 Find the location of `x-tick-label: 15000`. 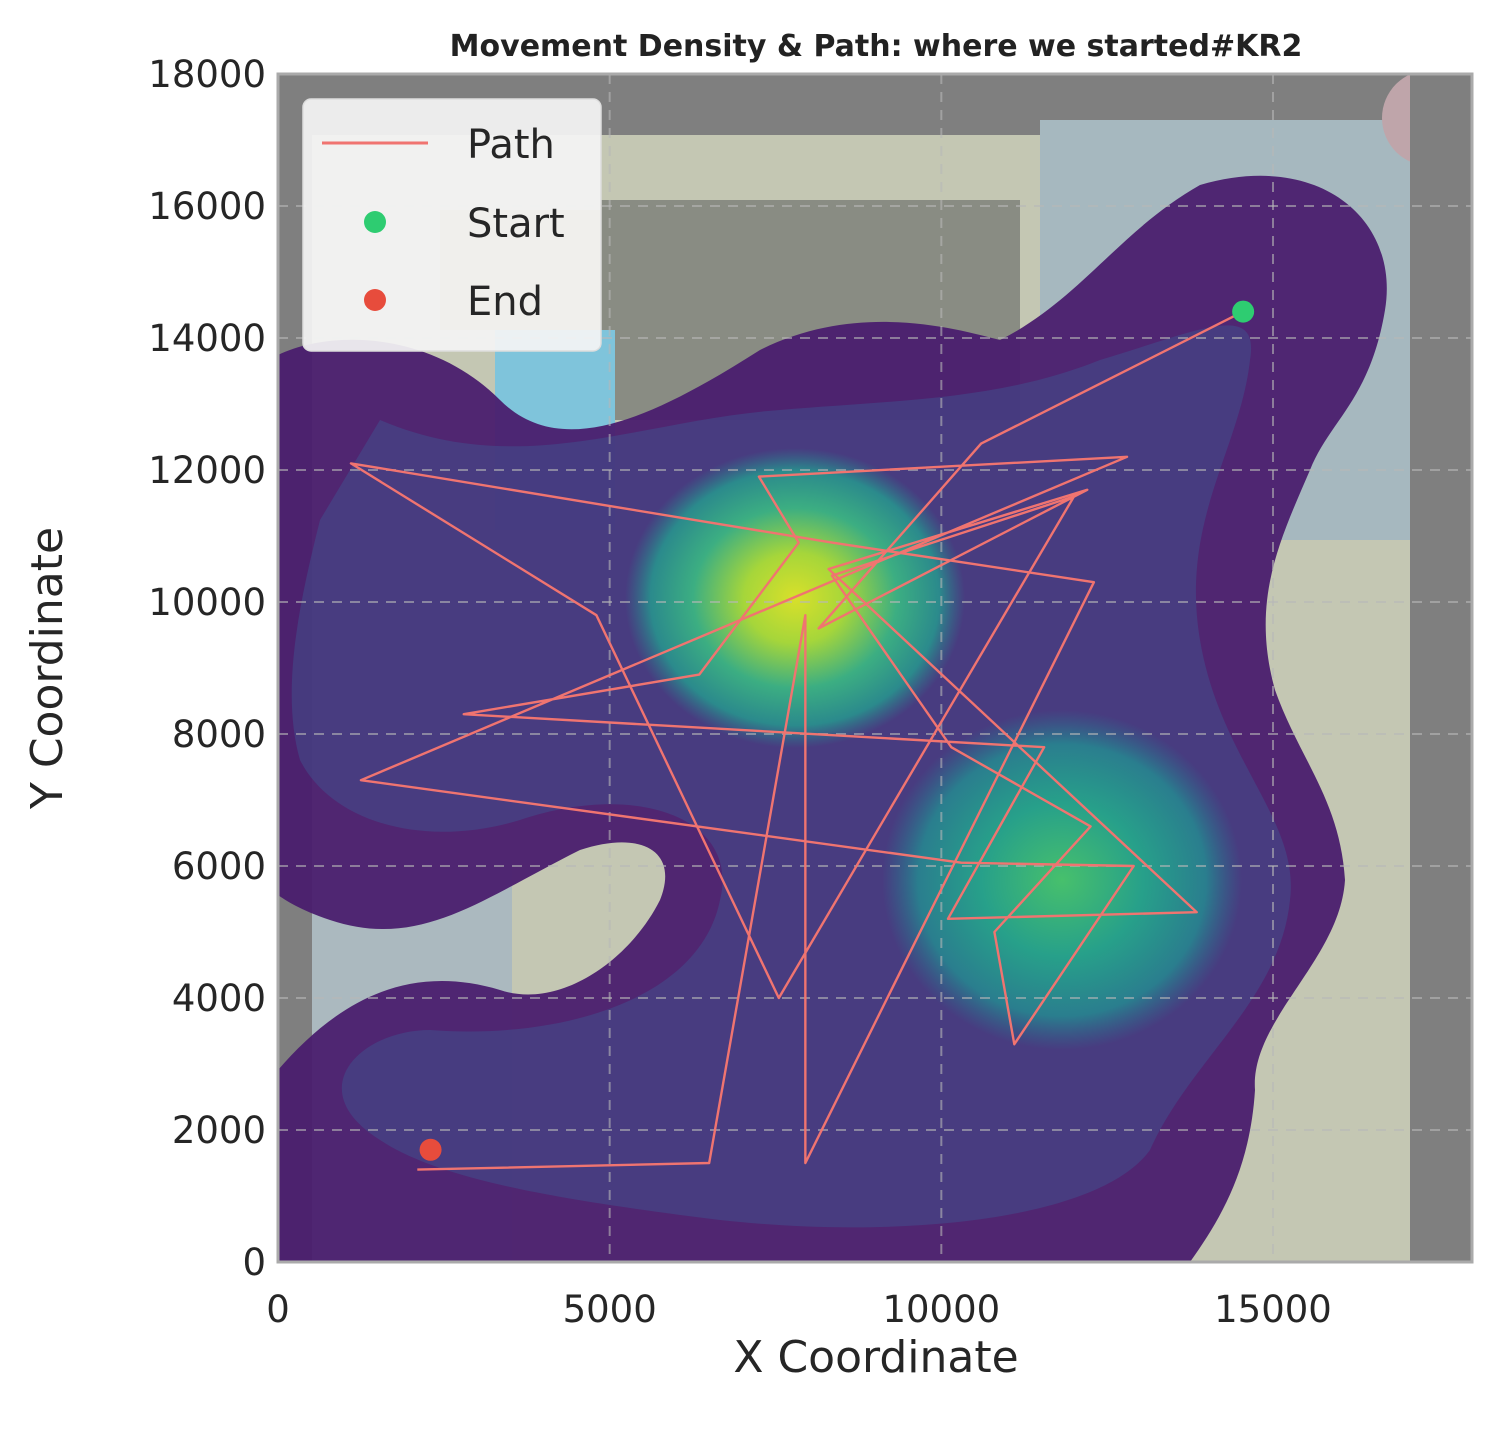

x-tick-label: 15000 is located at coordinates (1273, 1309).